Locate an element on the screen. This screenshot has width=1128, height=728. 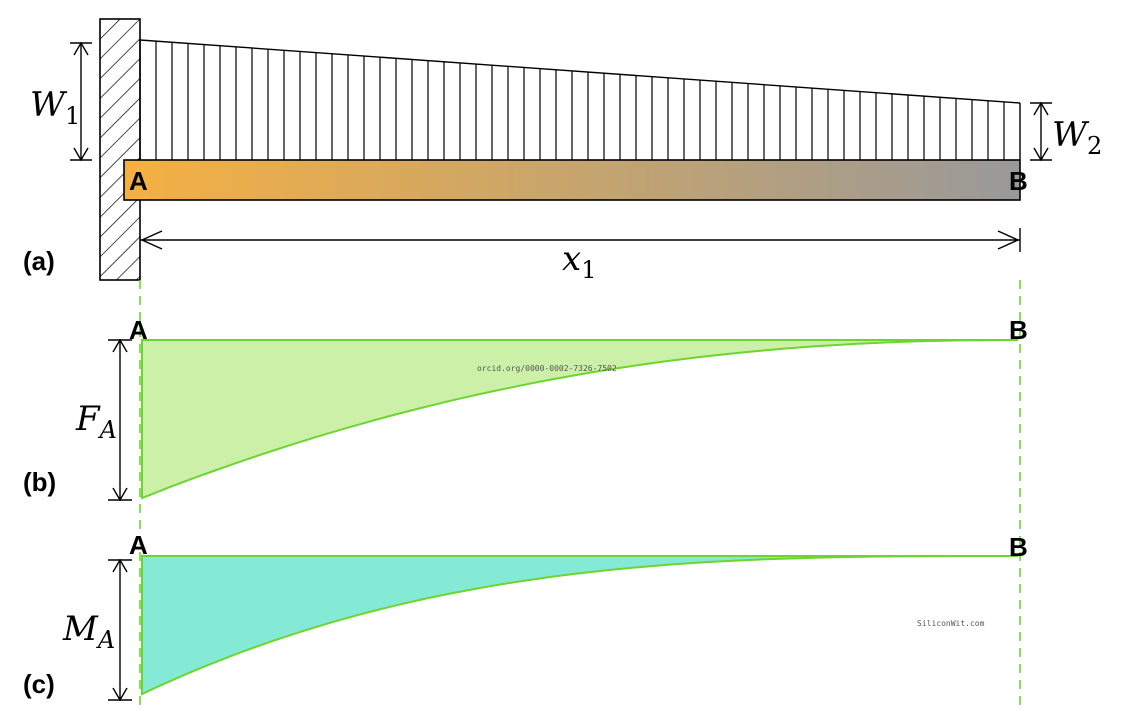
fa-label: FA is located at coordinates (96, 421).